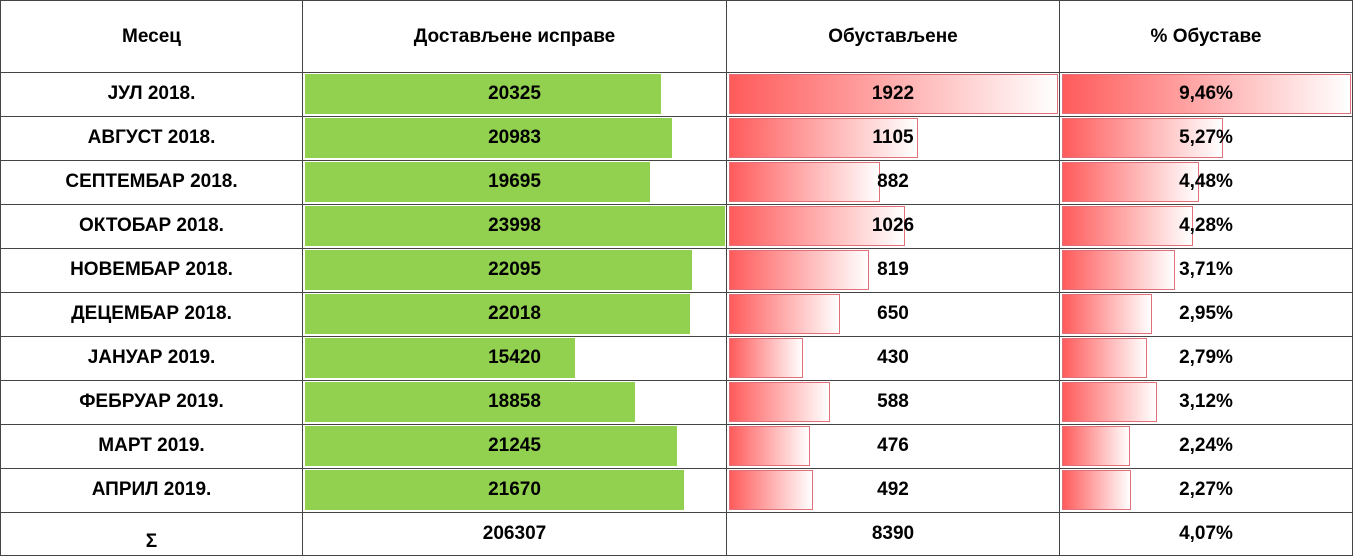 The image size is (1353, 556). I want to click on data-cell: 23998, so click(515, 226).